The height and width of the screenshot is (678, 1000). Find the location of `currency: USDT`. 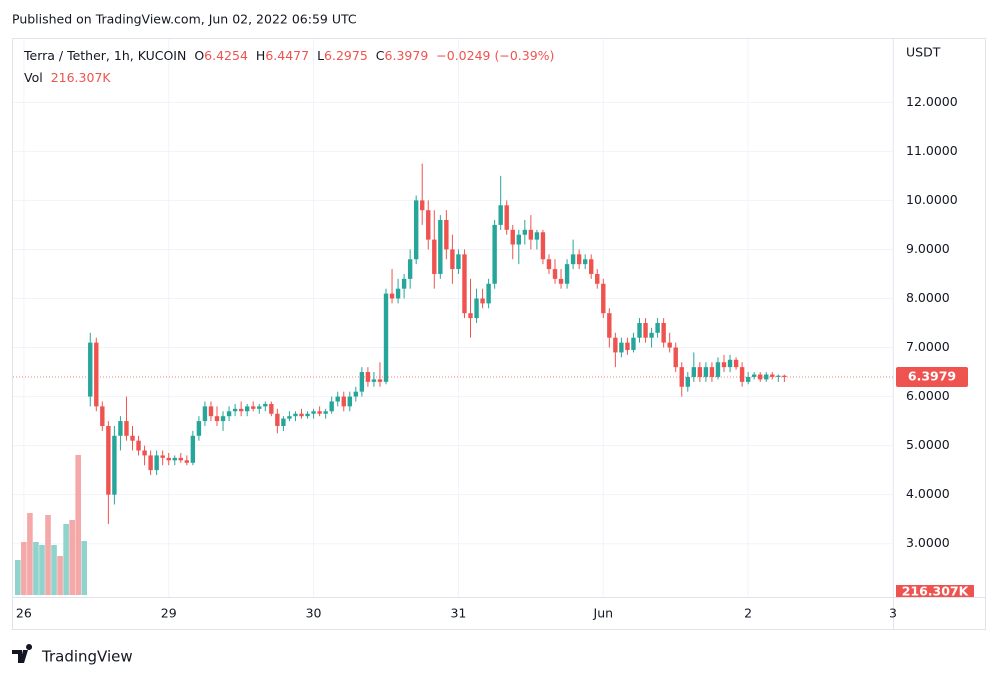

currency: USDT is located at coordinates (923, 52).